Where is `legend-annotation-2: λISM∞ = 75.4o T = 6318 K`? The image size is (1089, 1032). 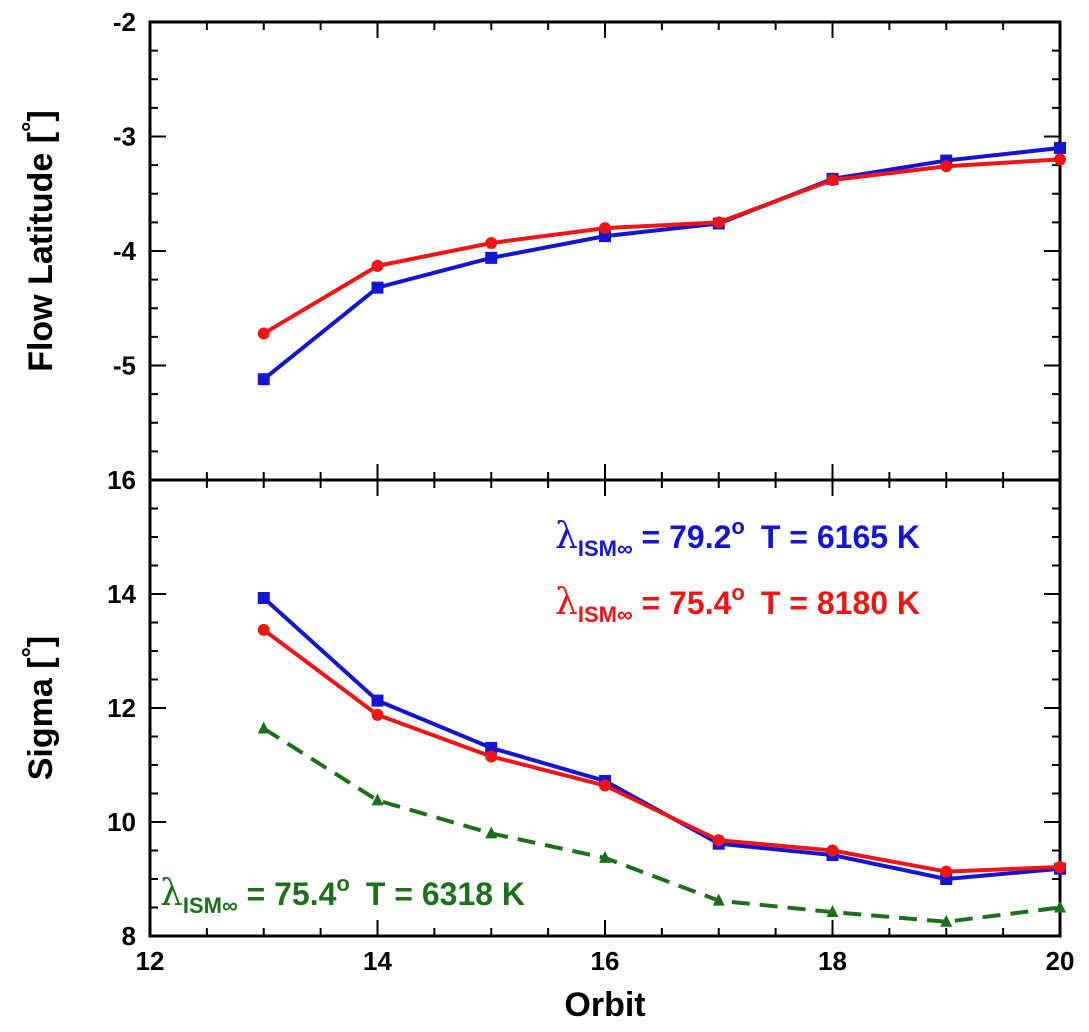 legend-annotation-2: λISM∞ = 75.4o T = 6318 K is located at coordinates (342, 894).